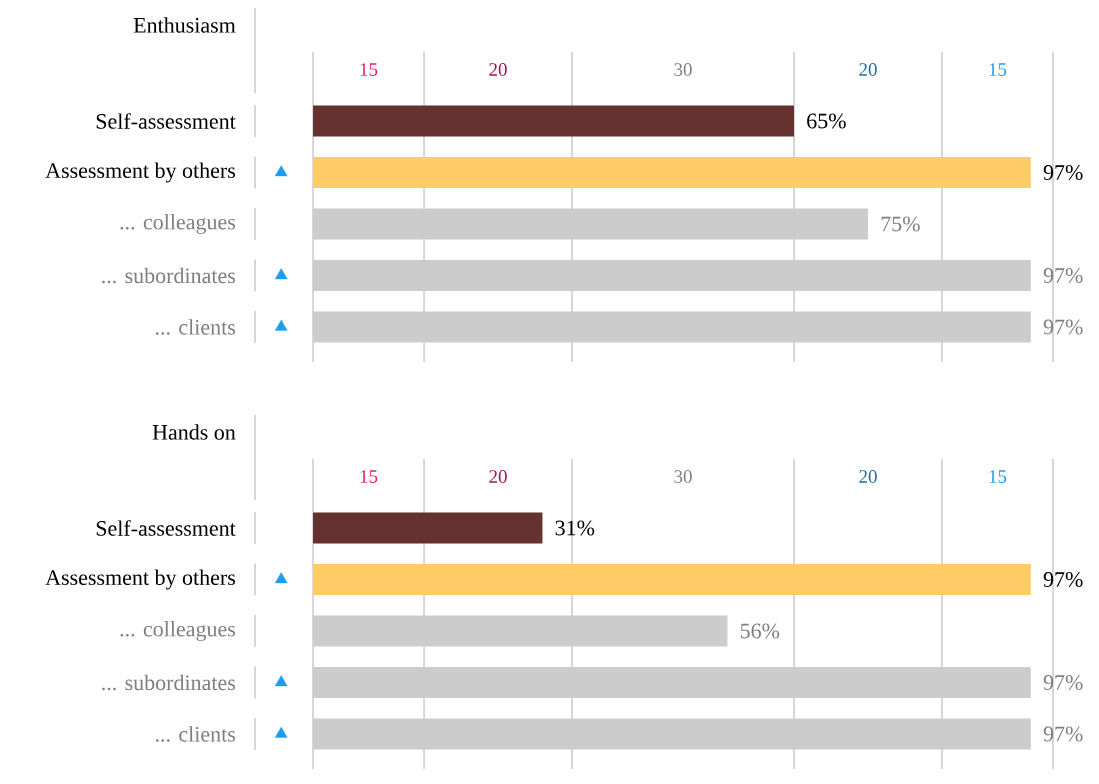  What do you see at coordinates (900, 224) in the screenshot?
I see `data-label: 75%` at bounding box center [900, 224].